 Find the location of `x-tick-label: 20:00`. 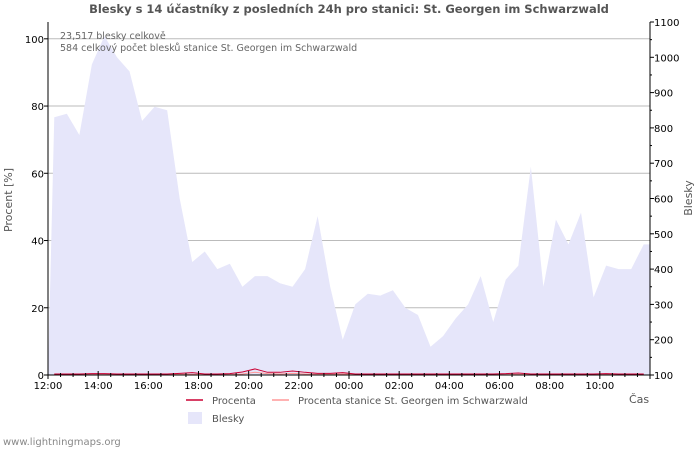

x-tick-label: 20:00 is located at coordinates (248, 386).